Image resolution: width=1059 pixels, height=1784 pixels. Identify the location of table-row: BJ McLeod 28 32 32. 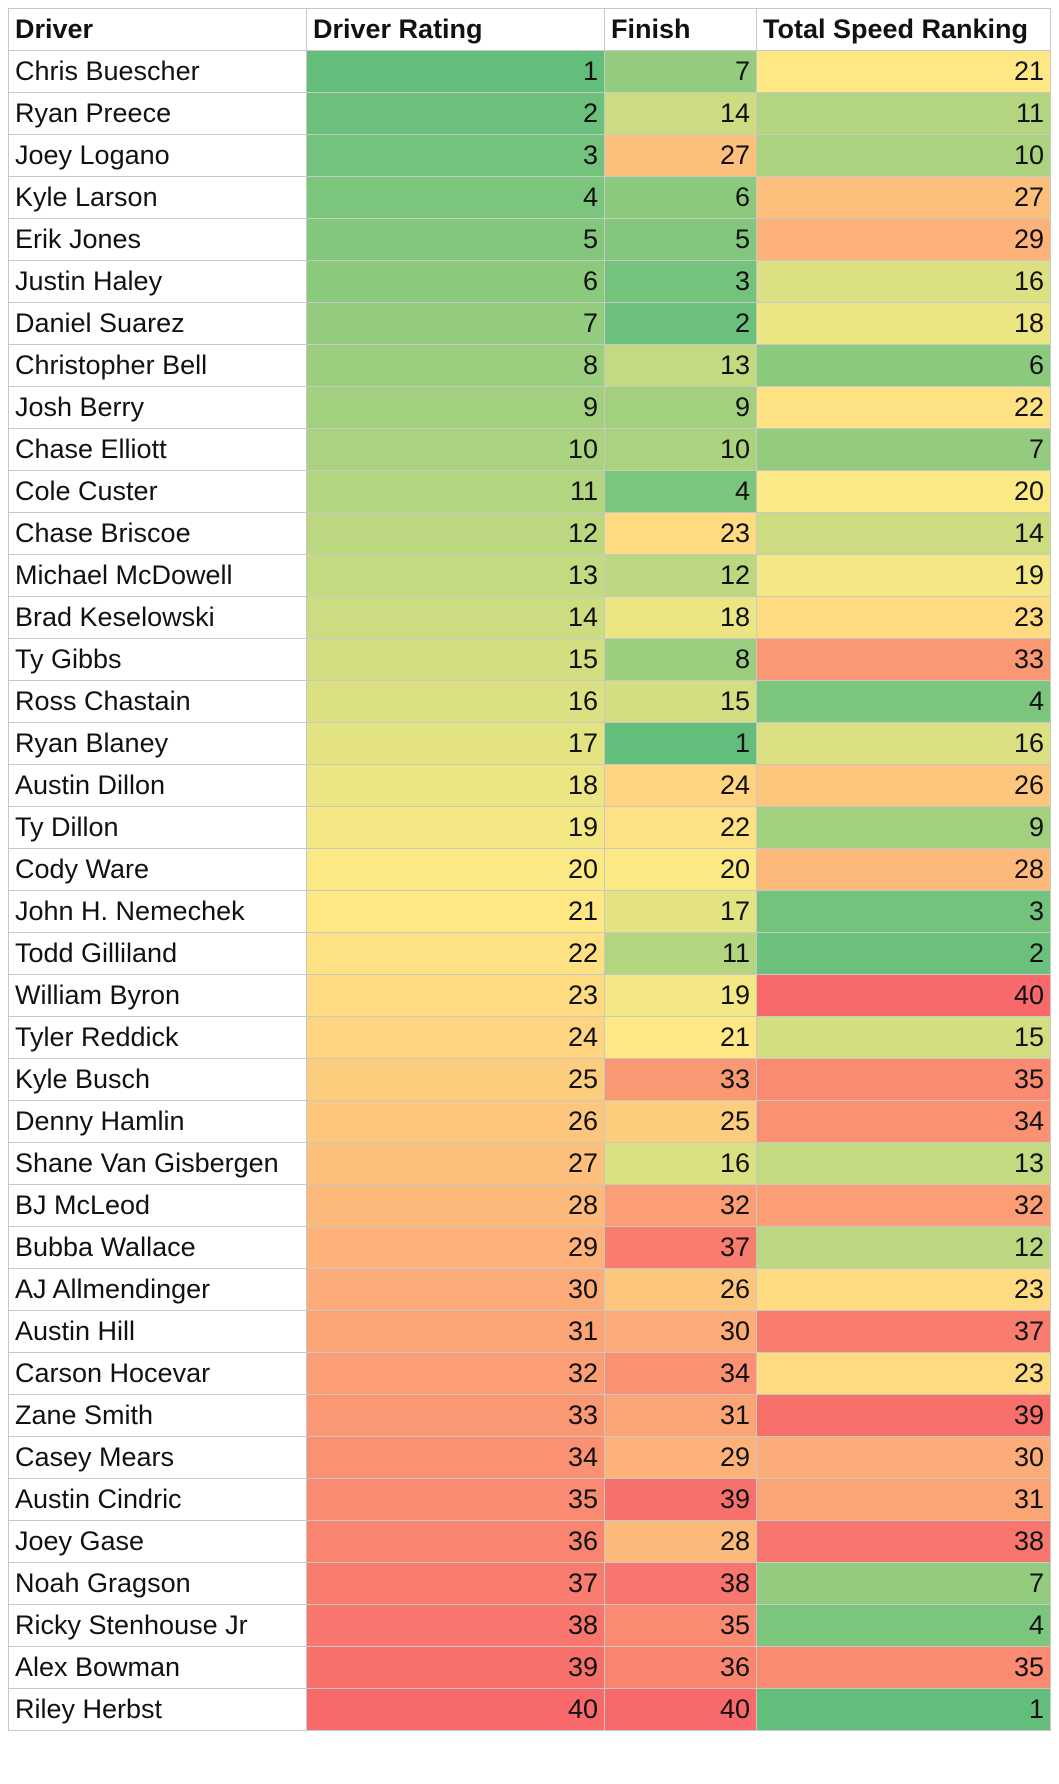
(529, 1205).